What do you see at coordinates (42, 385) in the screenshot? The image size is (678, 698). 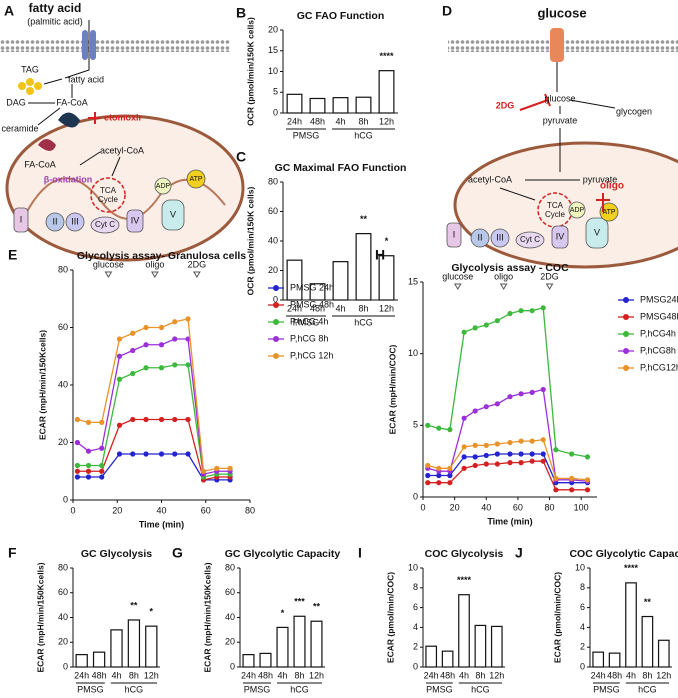 I see `y-axis-label: ECAR (mpH/min/150Kcells)` at bounding box center [42, 385].